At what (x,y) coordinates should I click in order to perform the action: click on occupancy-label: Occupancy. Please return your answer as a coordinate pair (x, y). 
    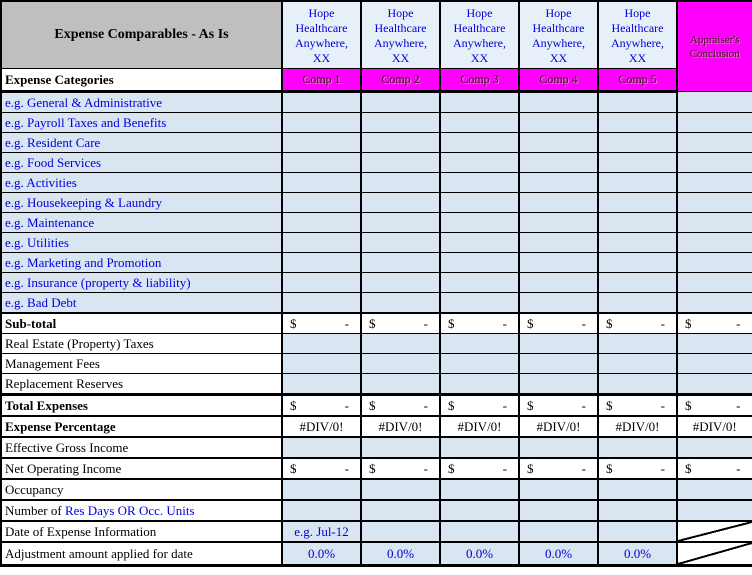
    Looking at the image, I should click on (141, 489).